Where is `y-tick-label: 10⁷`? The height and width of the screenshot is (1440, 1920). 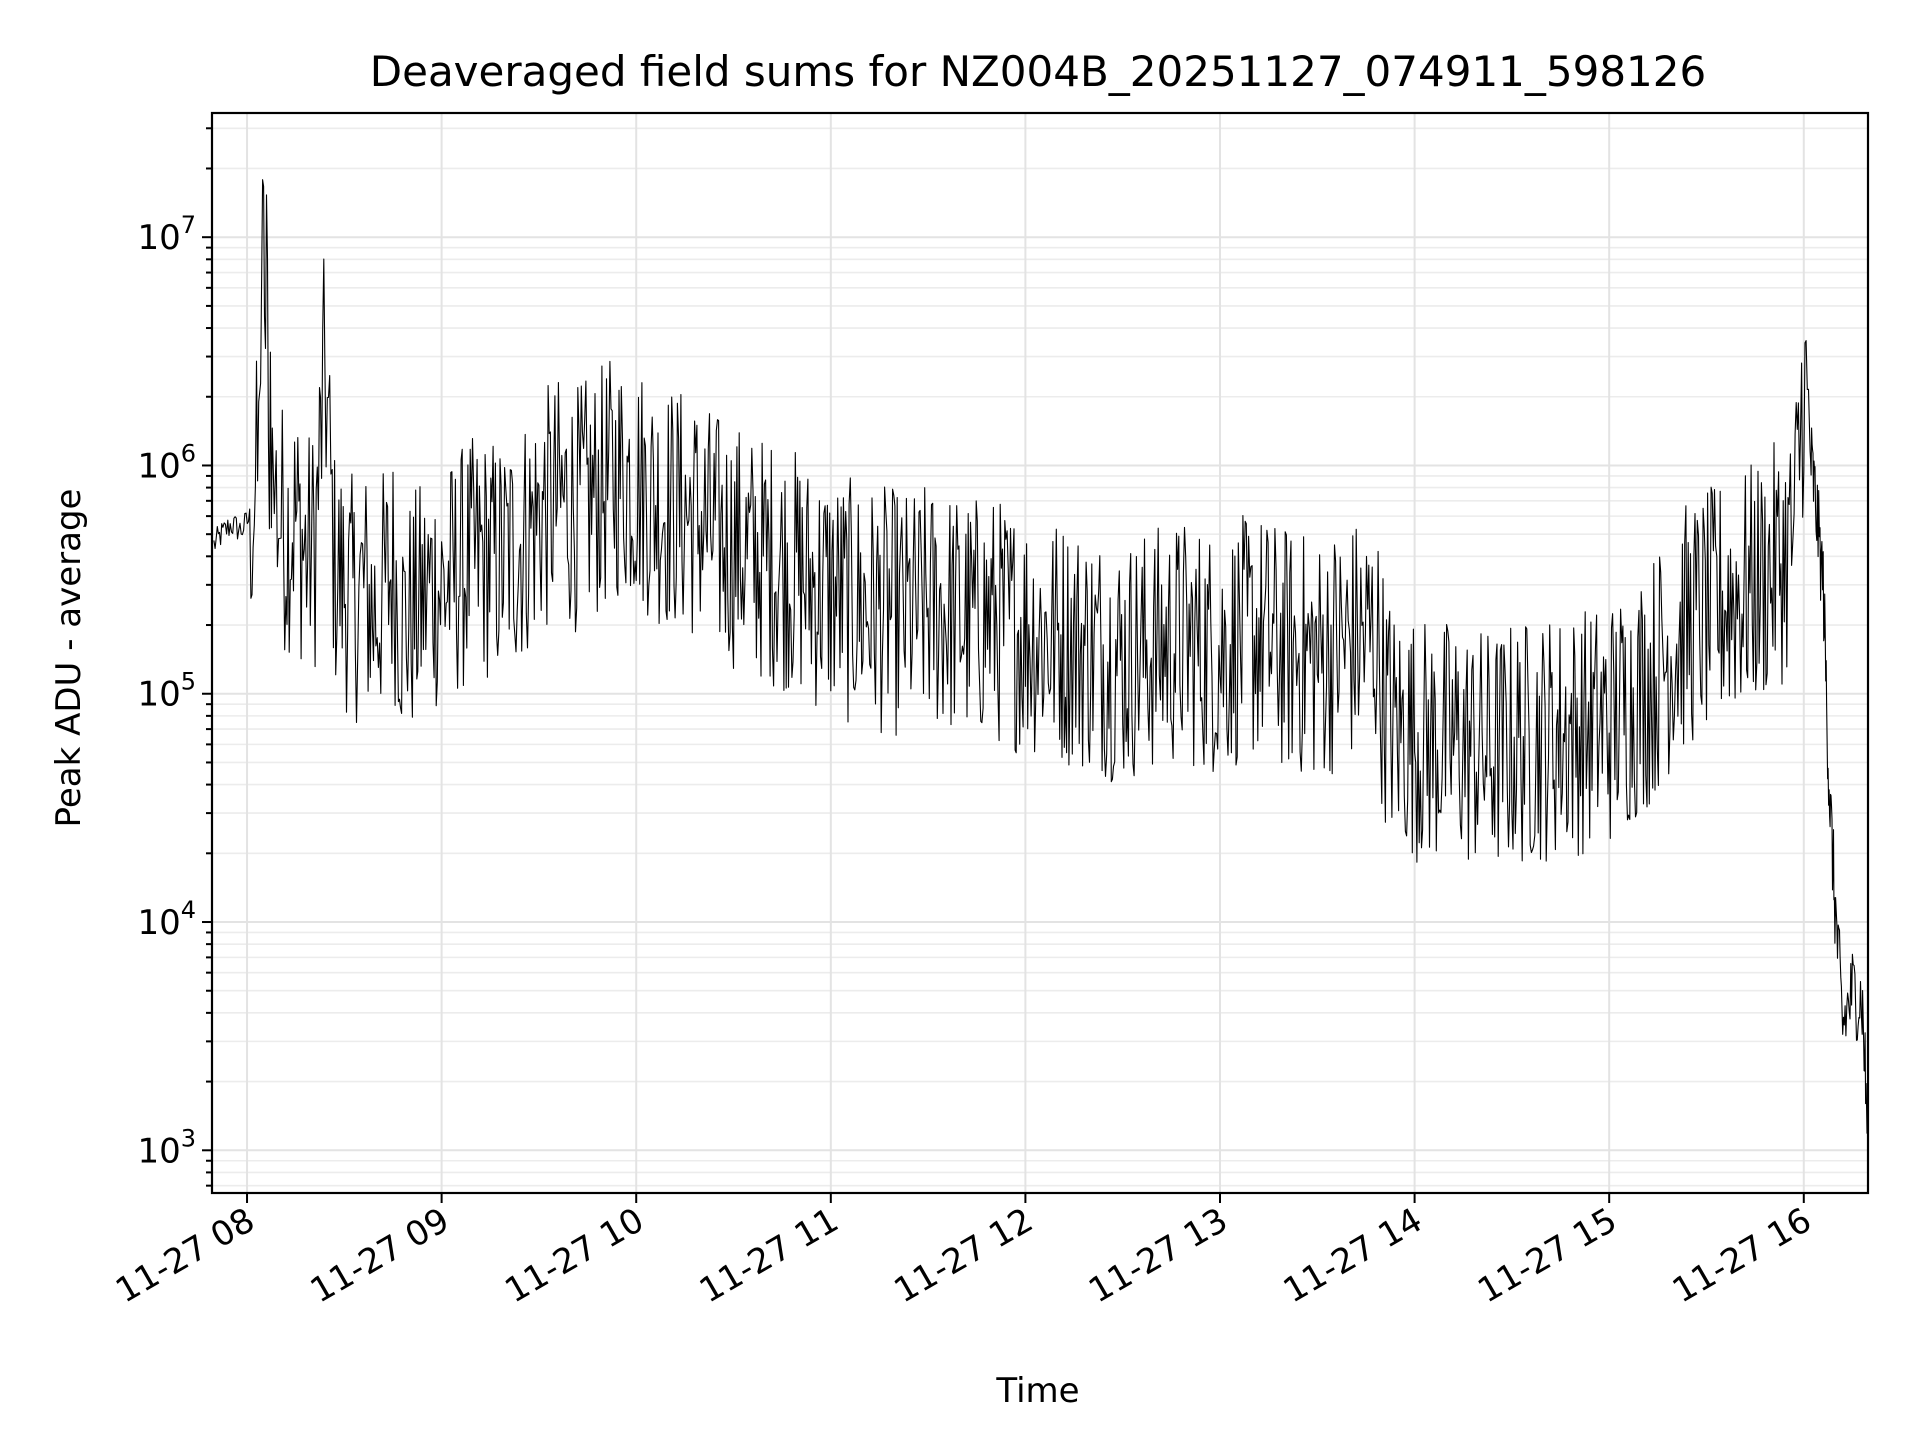
y-tick-label: 10⁷ is located at coordinates (166, 234).